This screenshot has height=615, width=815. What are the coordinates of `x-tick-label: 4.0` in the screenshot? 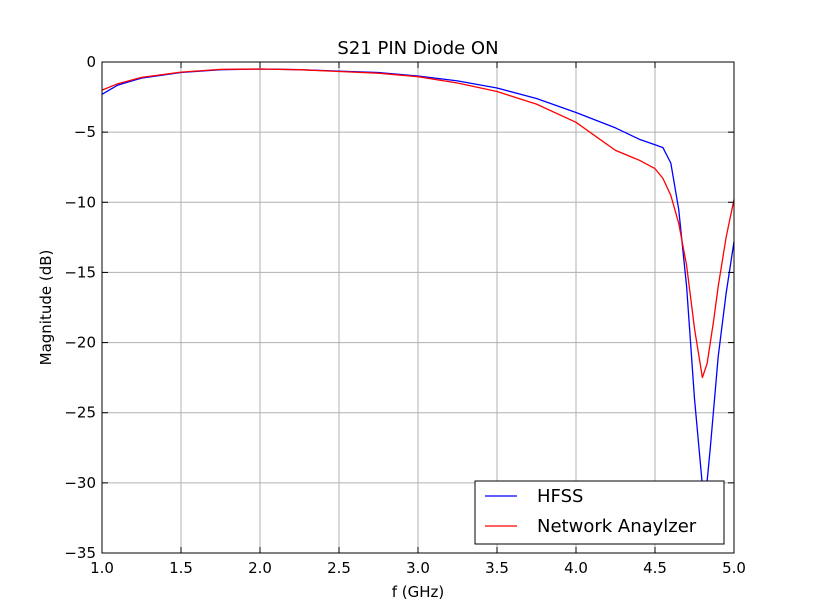 It's located at (576, 568).